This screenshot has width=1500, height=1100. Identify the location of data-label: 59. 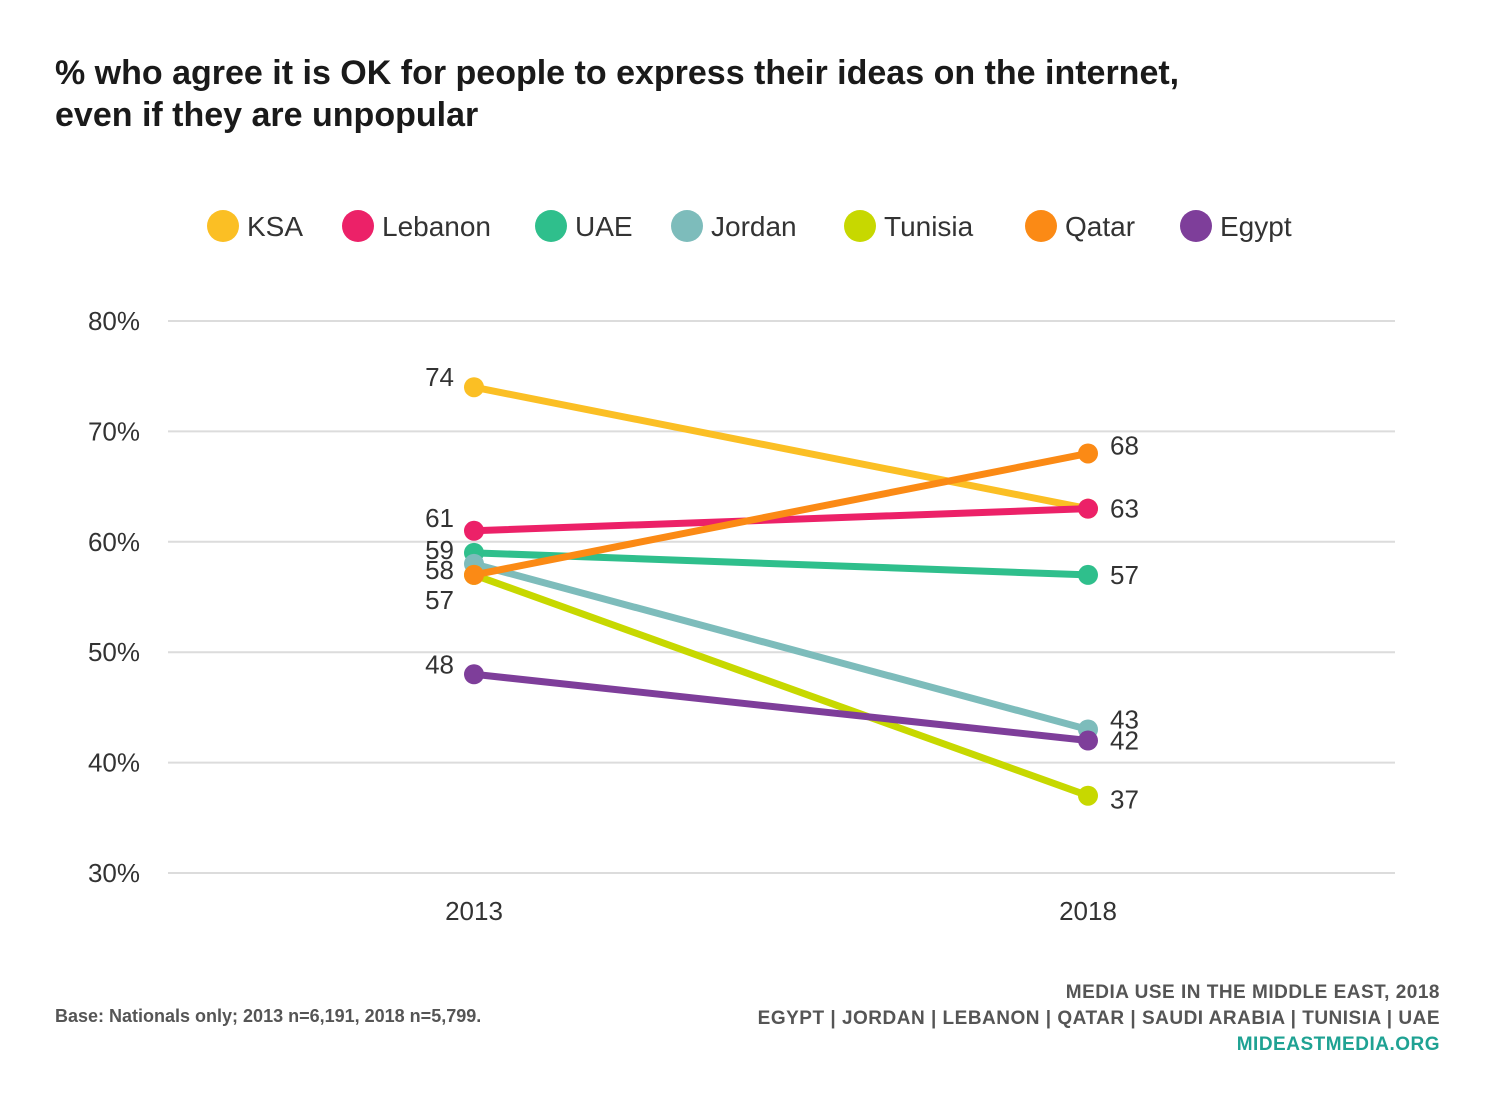
(439, 550).